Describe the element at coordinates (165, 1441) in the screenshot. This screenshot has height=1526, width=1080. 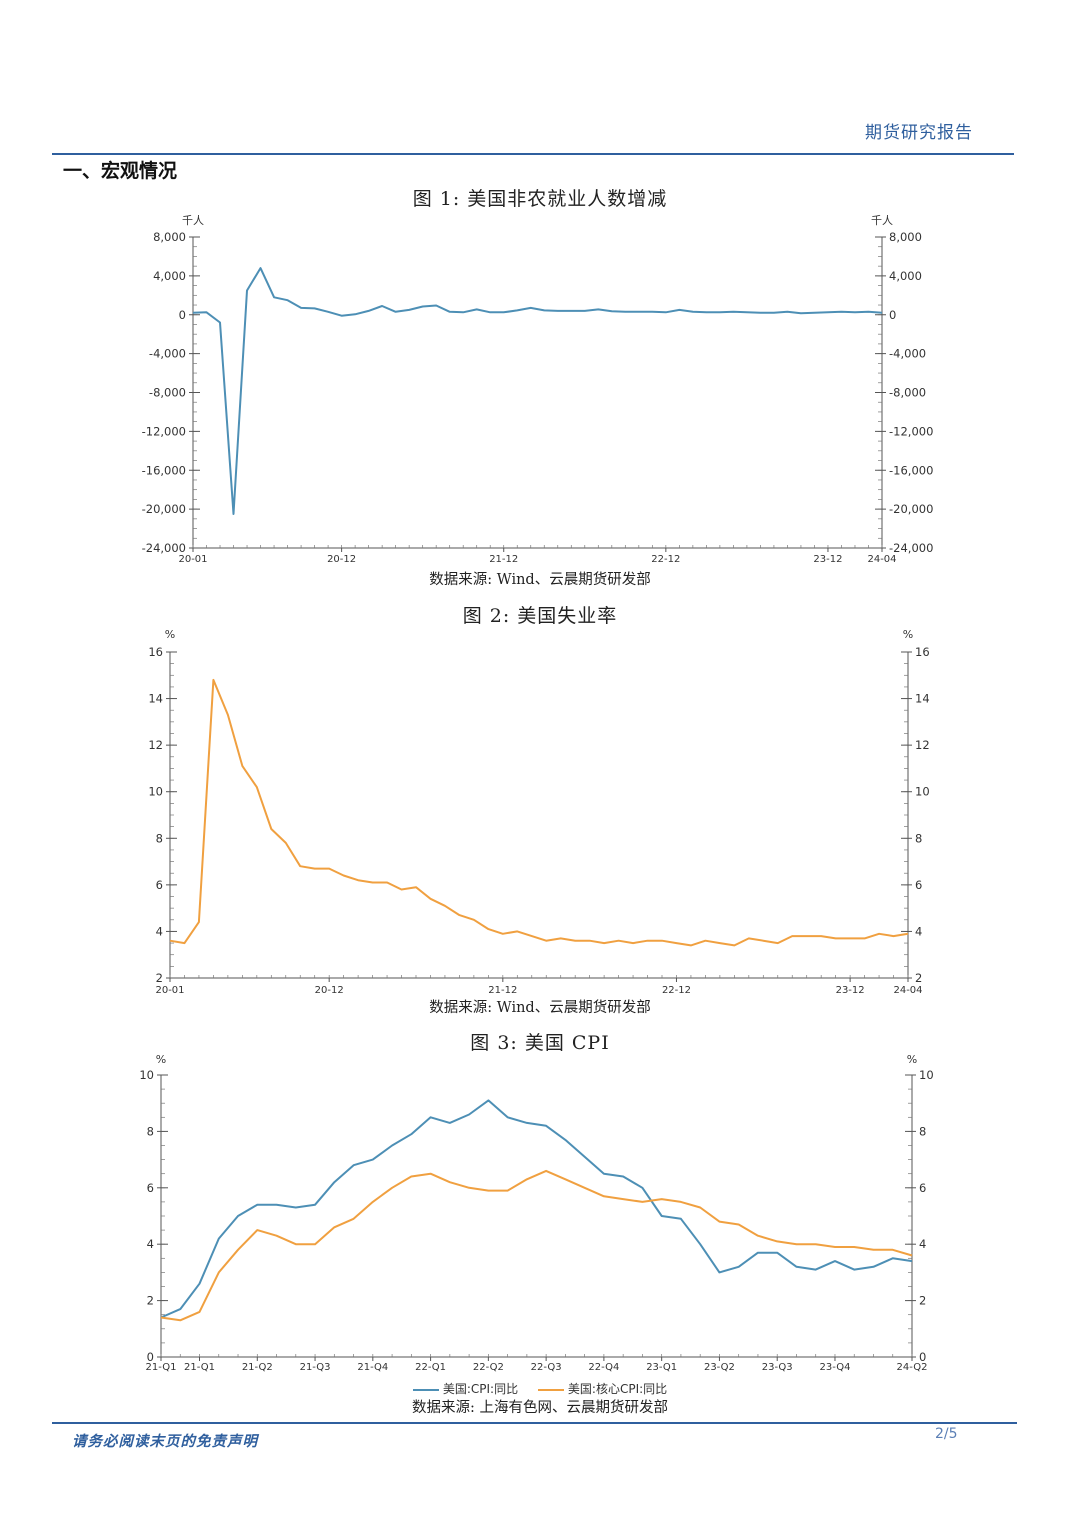
I see `disclaimer-text: 请务必阅读末页的免责声明` at that location.